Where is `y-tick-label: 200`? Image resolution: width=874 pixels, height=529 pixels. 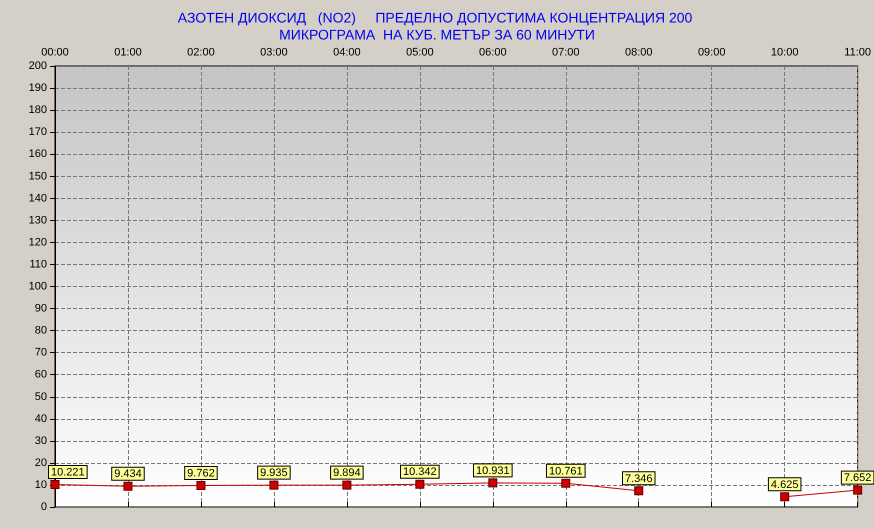
y-tick-label: 200 is located at coordinates (37, 66).